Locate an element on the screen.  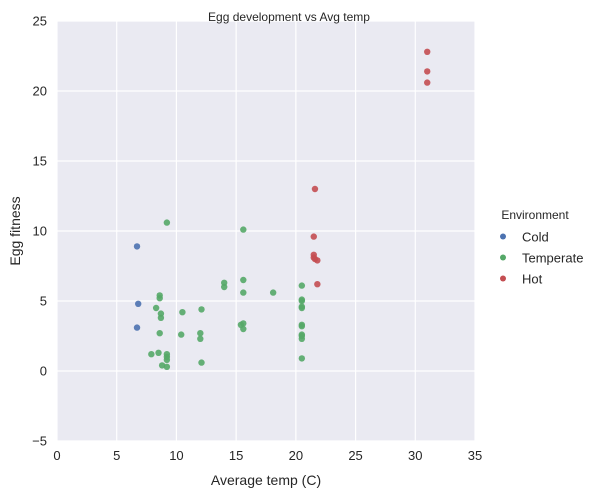
x-tick-label: 10 is located at coordinates (176, 455).